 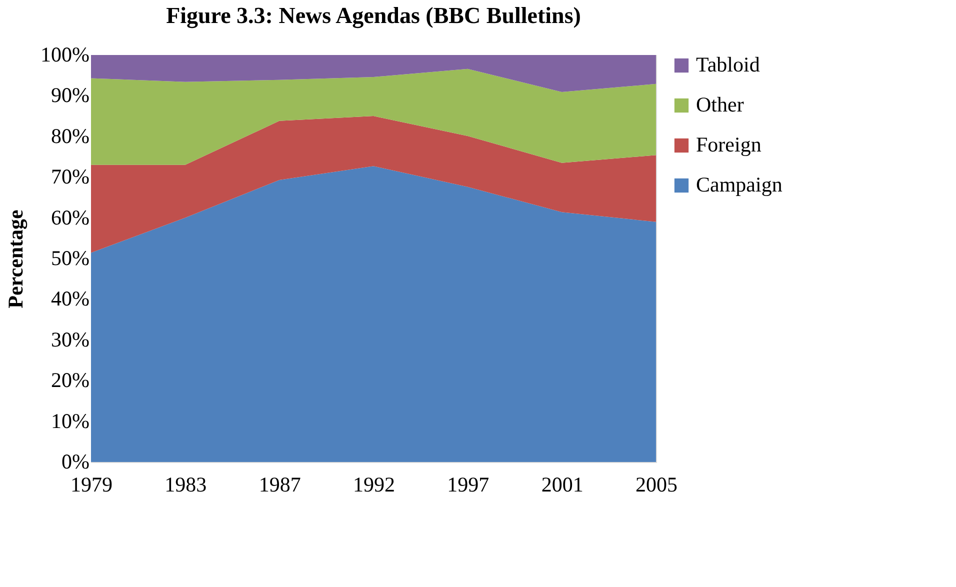 I want to click on x-tick-label: 1997, so click(x=468, y=484).